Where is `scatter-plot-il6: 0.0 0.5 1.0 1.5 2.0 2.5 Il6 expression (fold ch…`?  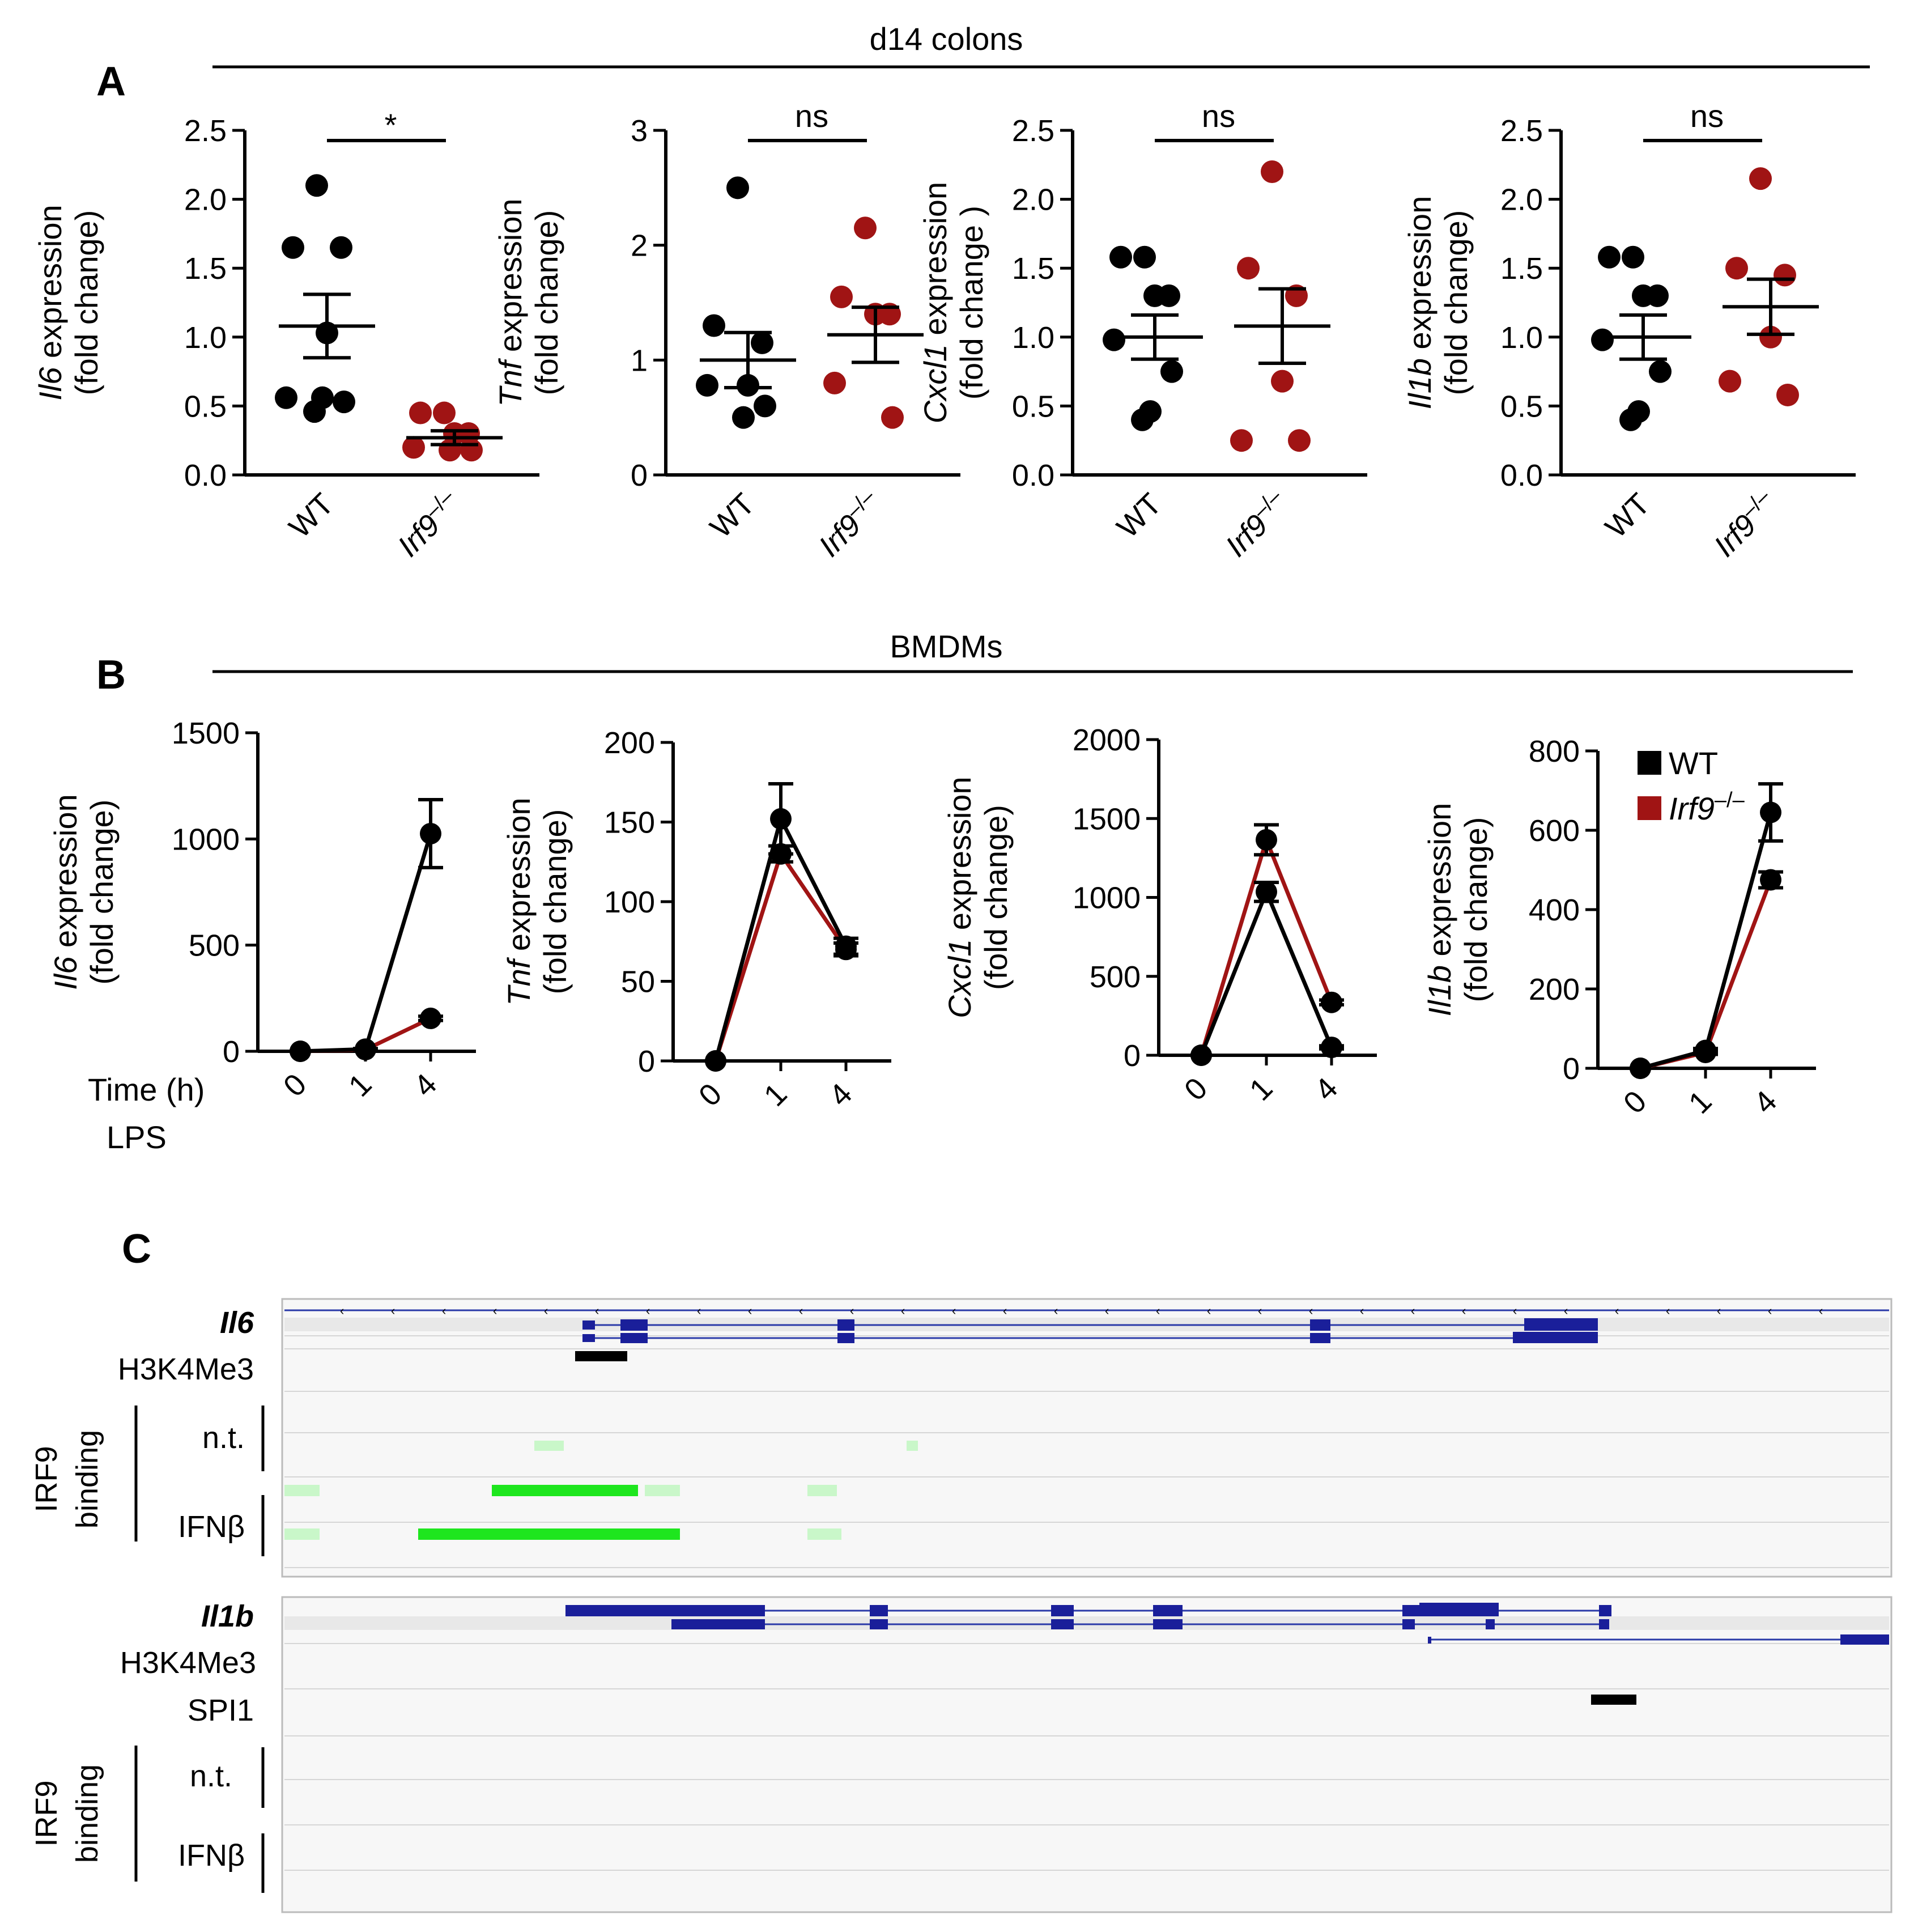 scatter-plot-il6: 0.0 0.5 1.0 1.5 2.0 2.5 Il6 expression (fold ch… is located at coordinates (285, 335).